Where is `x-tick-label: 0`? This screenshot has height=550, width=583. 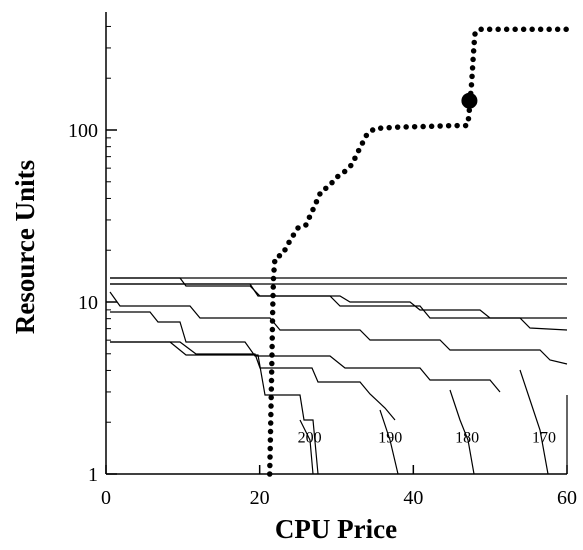 x-tick-label: 0 is located at coordinates (106, 498).